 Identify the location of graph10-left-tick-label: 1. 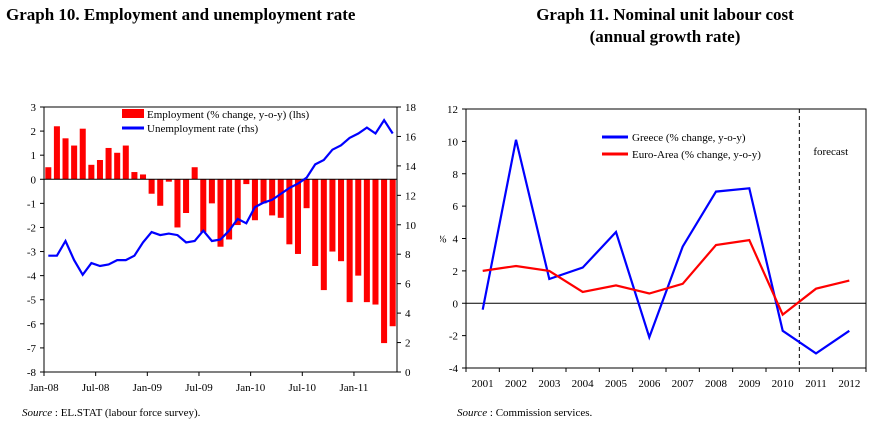
(34, 156).